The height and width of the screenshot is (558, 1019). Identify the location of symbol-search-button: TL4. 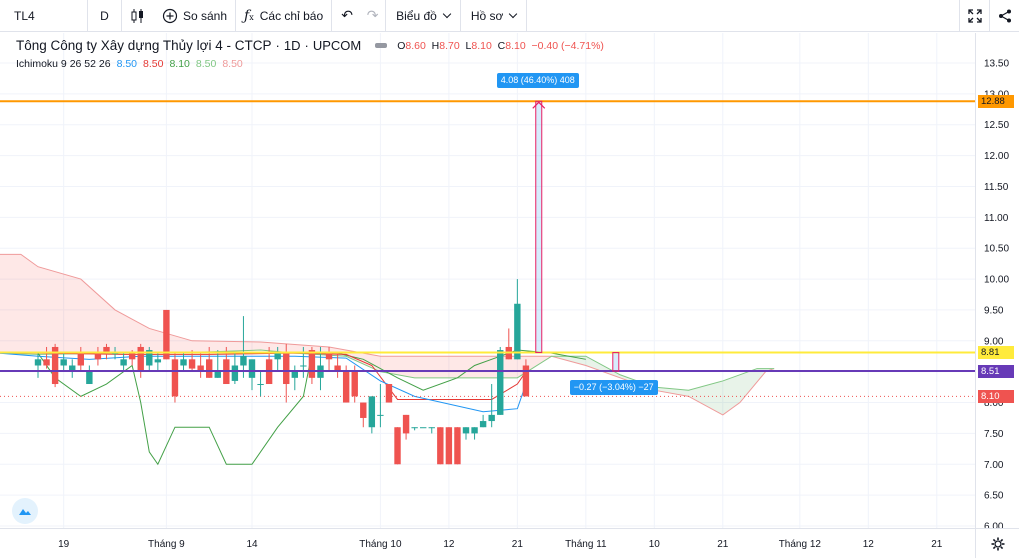
(44, 16).